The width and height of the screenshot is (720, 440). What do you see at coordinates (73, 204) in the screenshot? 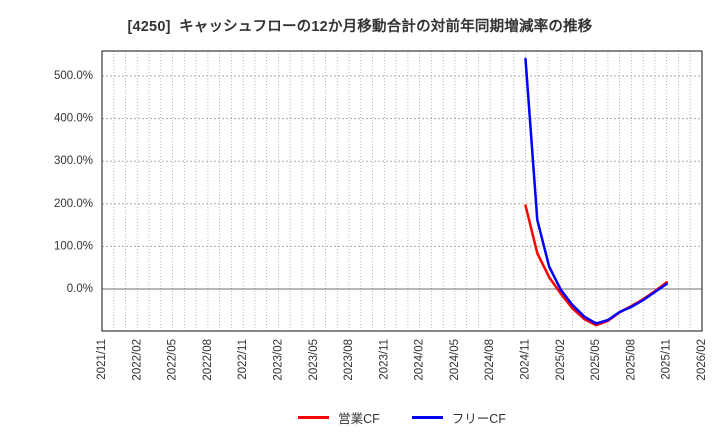
I see `y-tick-label: 200.0%` at bounding box center [73, 204].